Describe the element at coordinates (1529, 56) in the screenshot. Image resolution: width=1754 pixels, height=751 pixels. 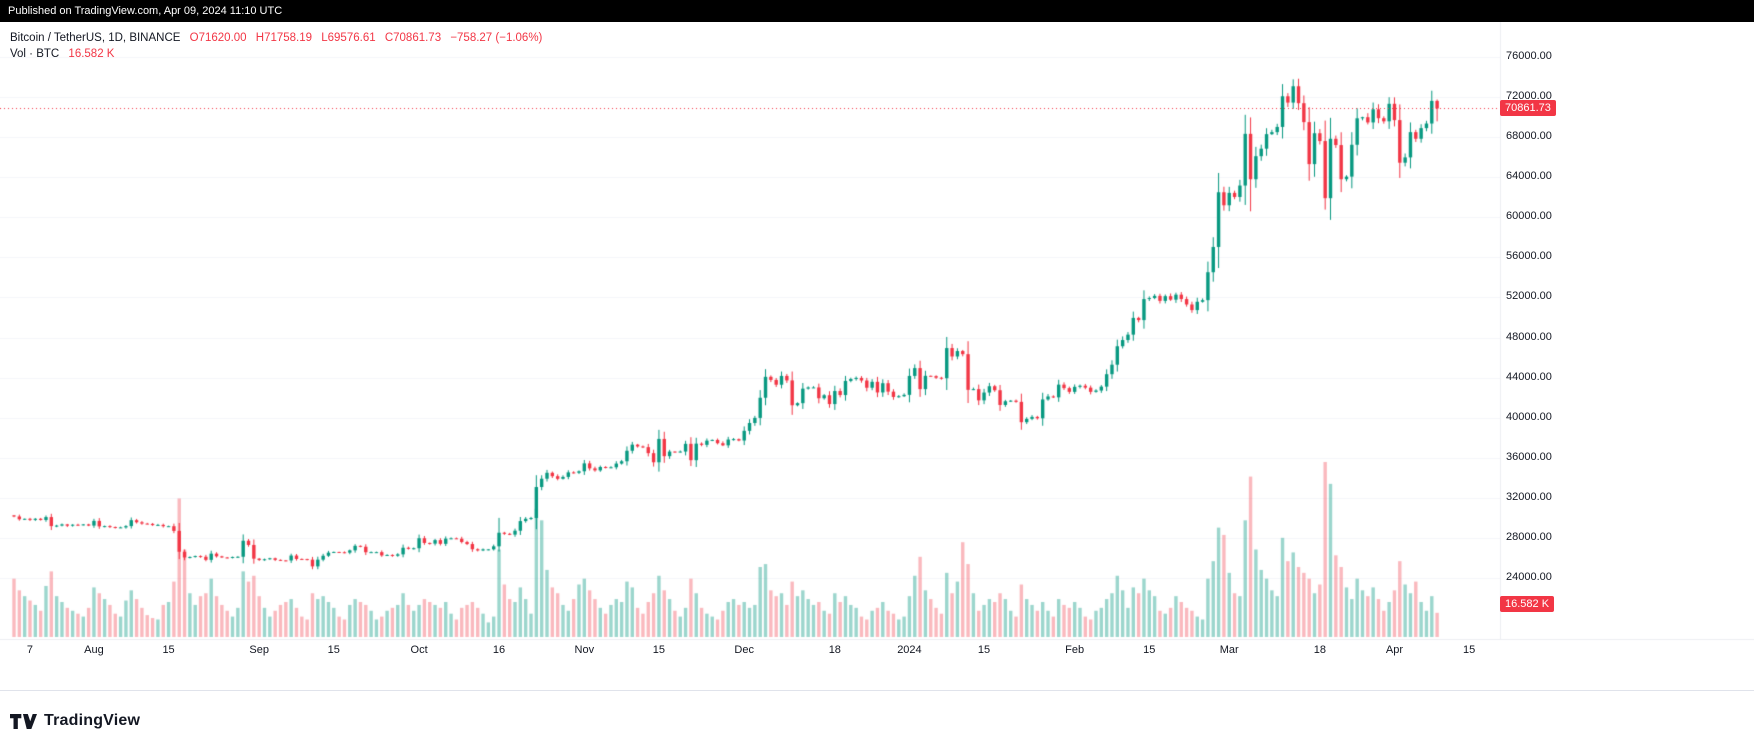
I see `price-tick-label: 76000.00` at that location.